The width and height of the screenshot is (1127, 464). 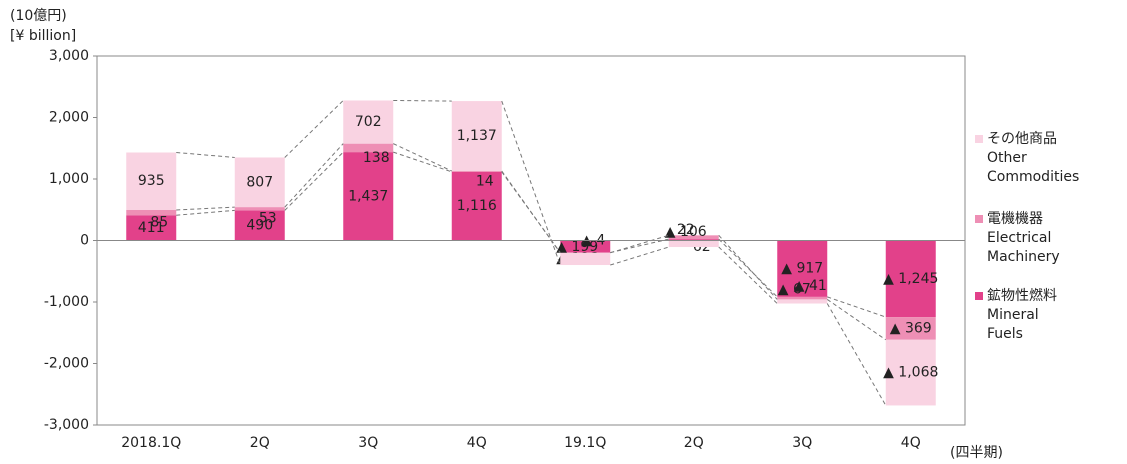 I want to click on legend-entry: 電機機器 Electrical Machinery, so click(x=1017, y=238).